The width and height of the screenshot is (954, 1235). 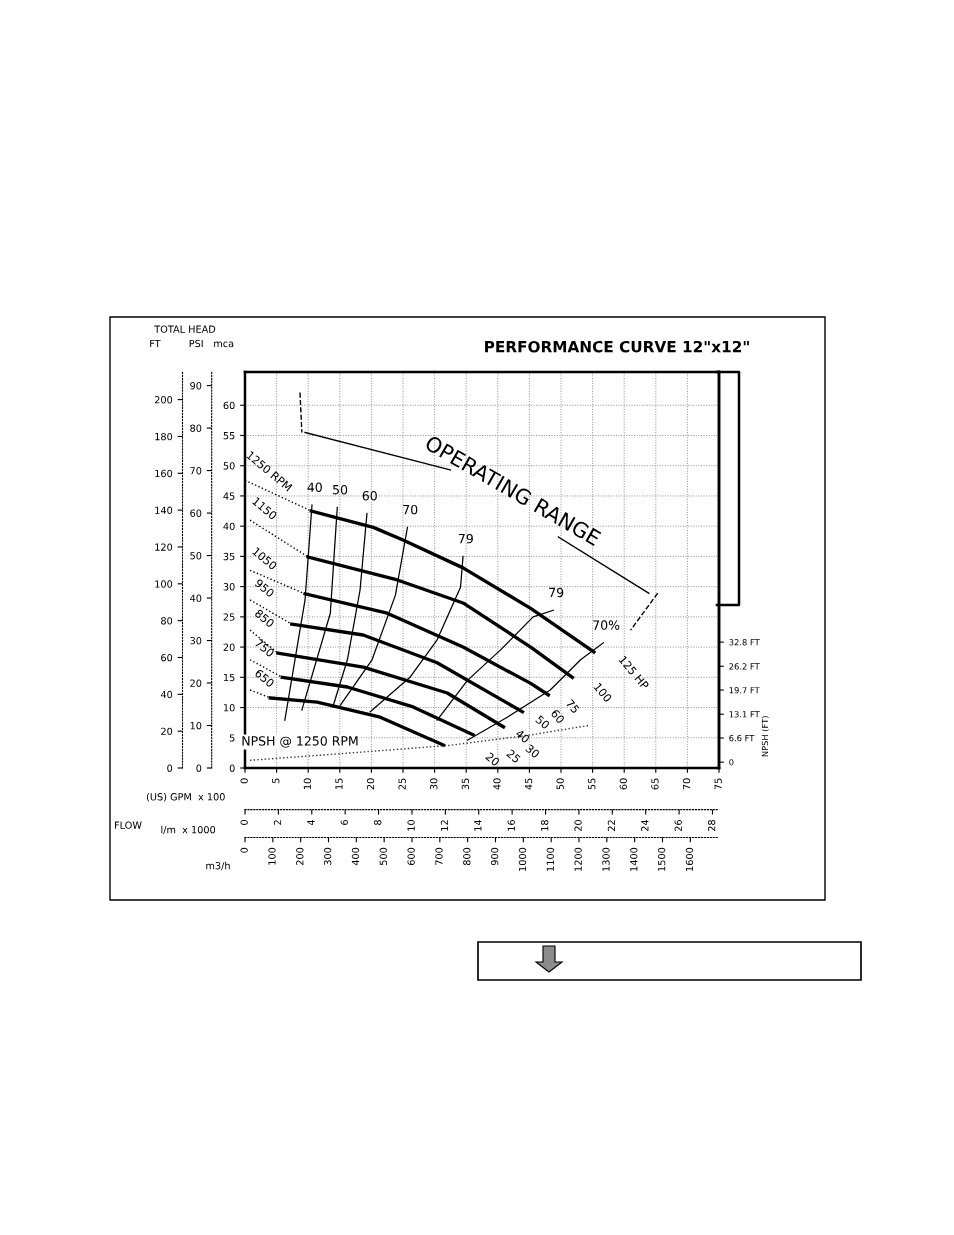 I want to click on y3-tick-label: 50, so click(x=196, y=556).